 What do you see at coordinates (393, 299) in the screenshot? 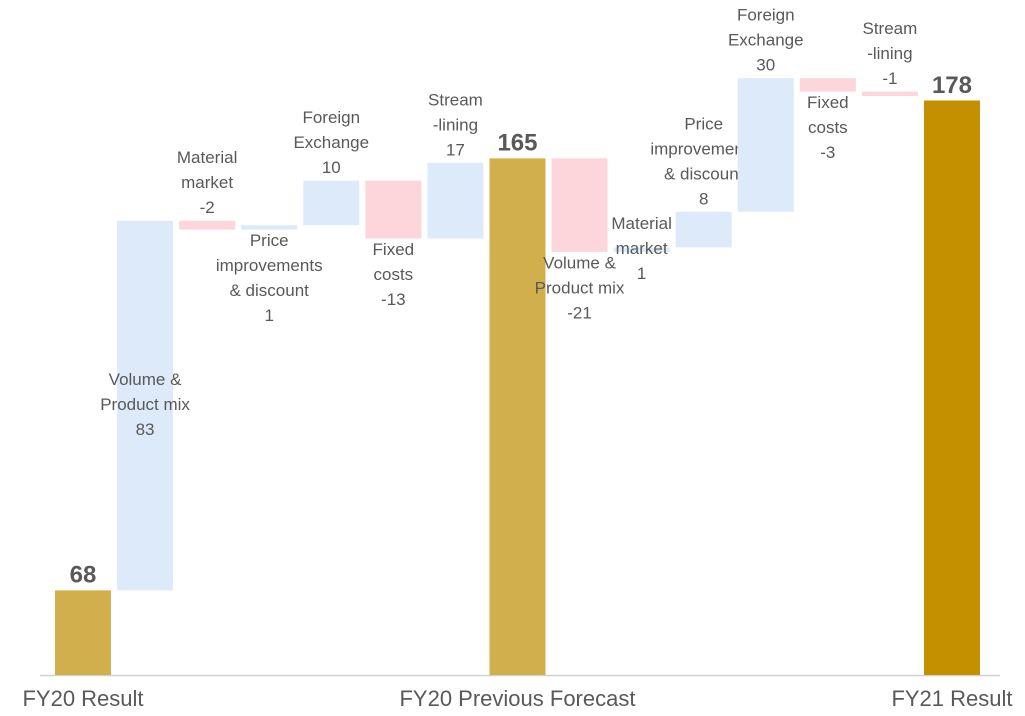
I see `bar-label: -13` at bounding box center [393, 299].